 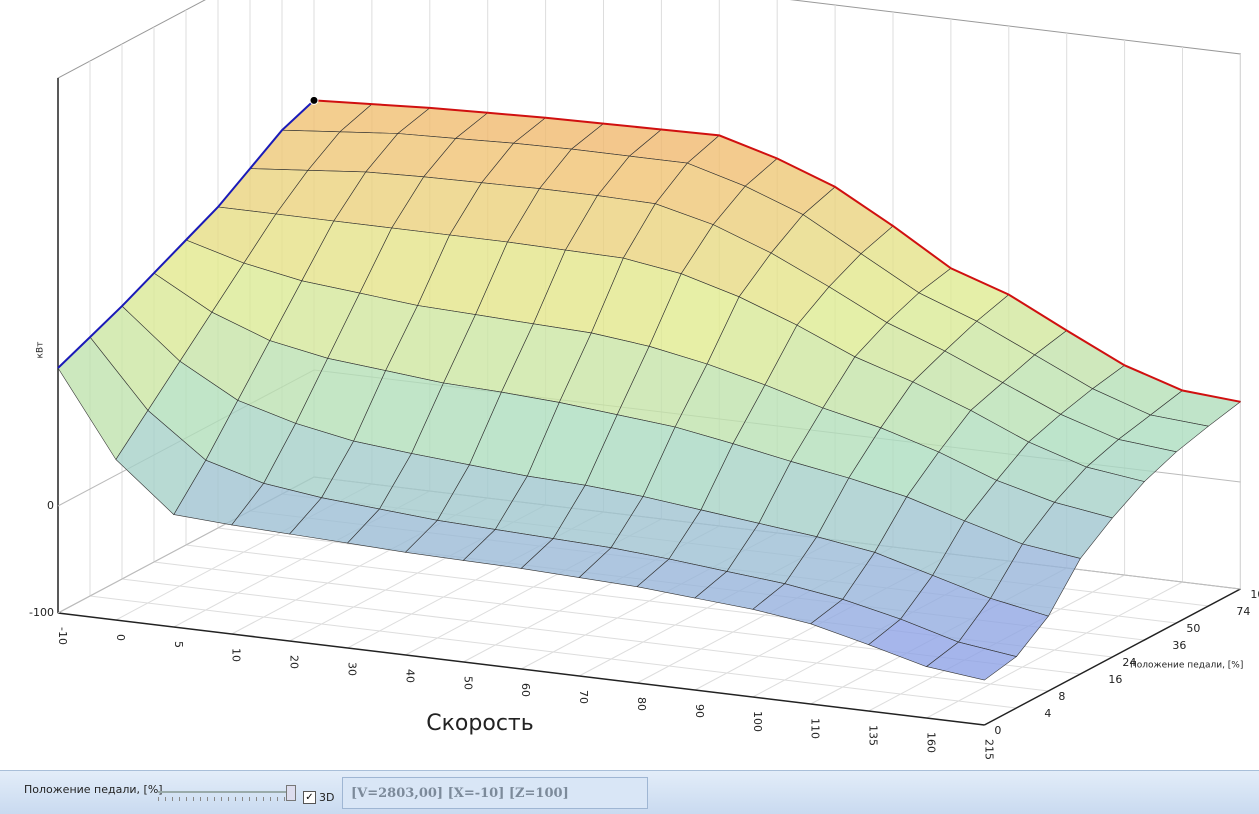 I want to click on x-tick-label: 110, so click(x=815, y=728).